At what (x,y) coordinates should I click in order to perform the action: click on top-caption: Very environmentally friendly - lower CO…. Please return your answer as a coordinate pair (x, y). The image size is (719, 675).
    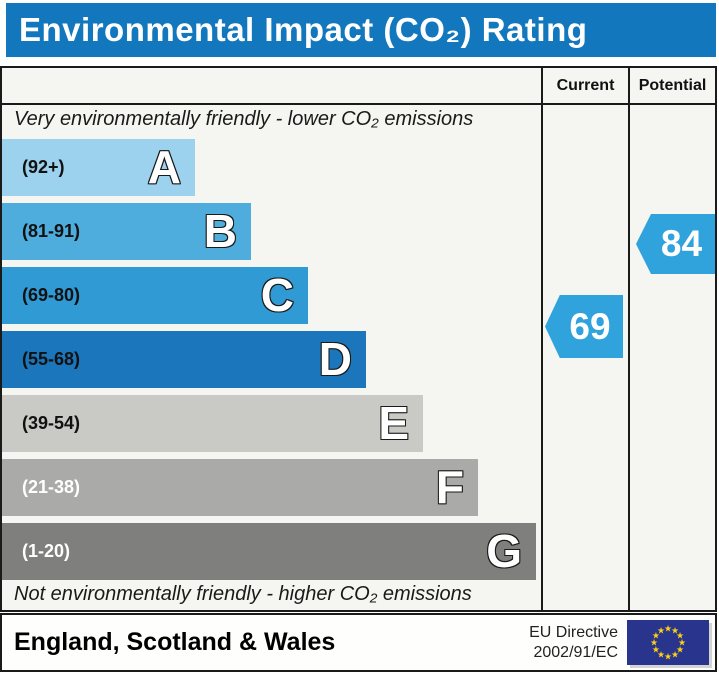
    Looking at the image, I should click on (244, 119).